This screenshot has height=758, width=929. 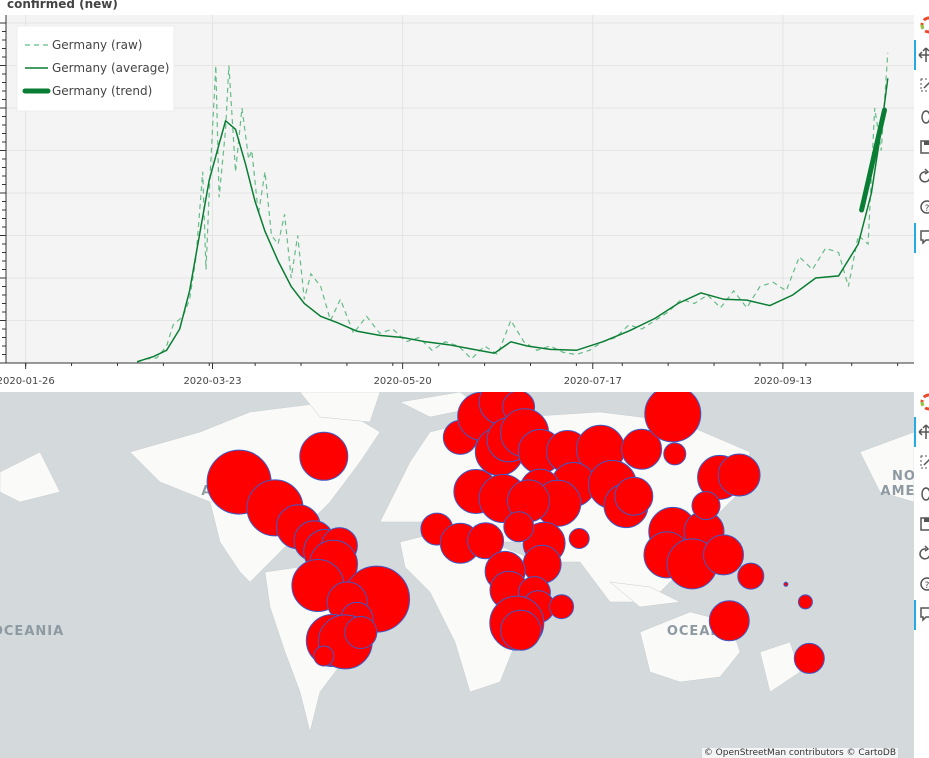 I want to click on chart-toolbar-top: ?, so click(x=921, y=135).